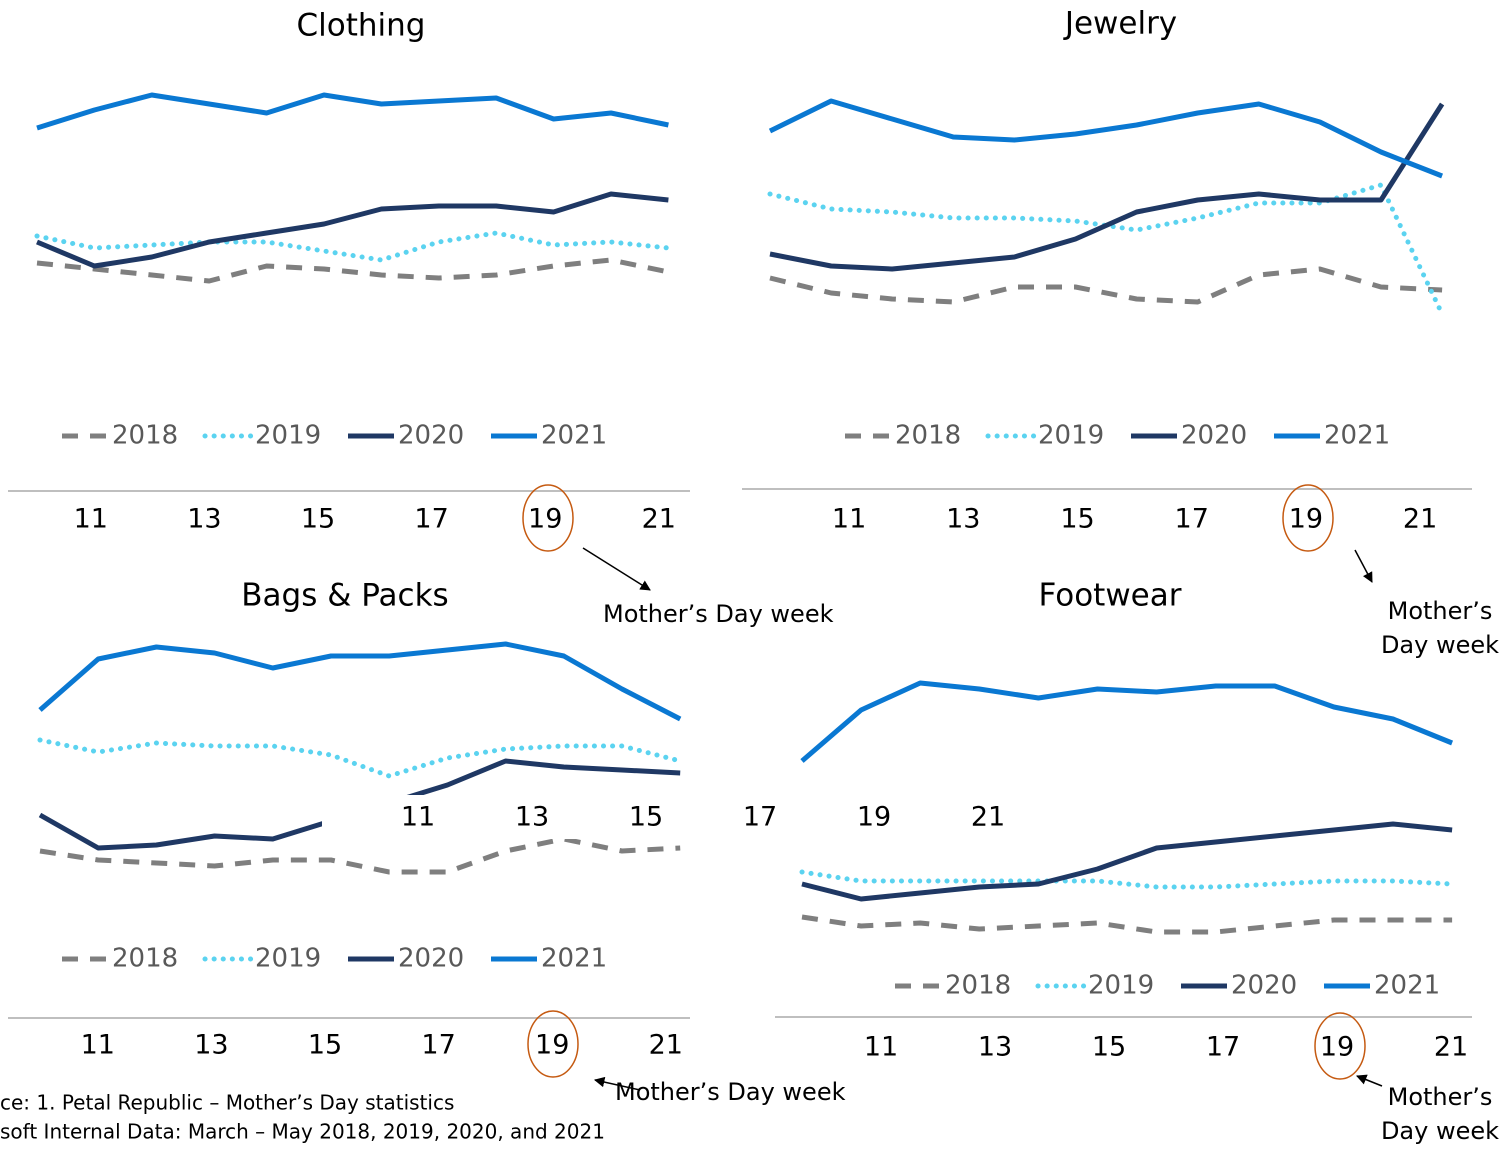 The width and height of the screenshot is (1512, 1149). I want to click on chart-title: Clothing, so click(361, 26).